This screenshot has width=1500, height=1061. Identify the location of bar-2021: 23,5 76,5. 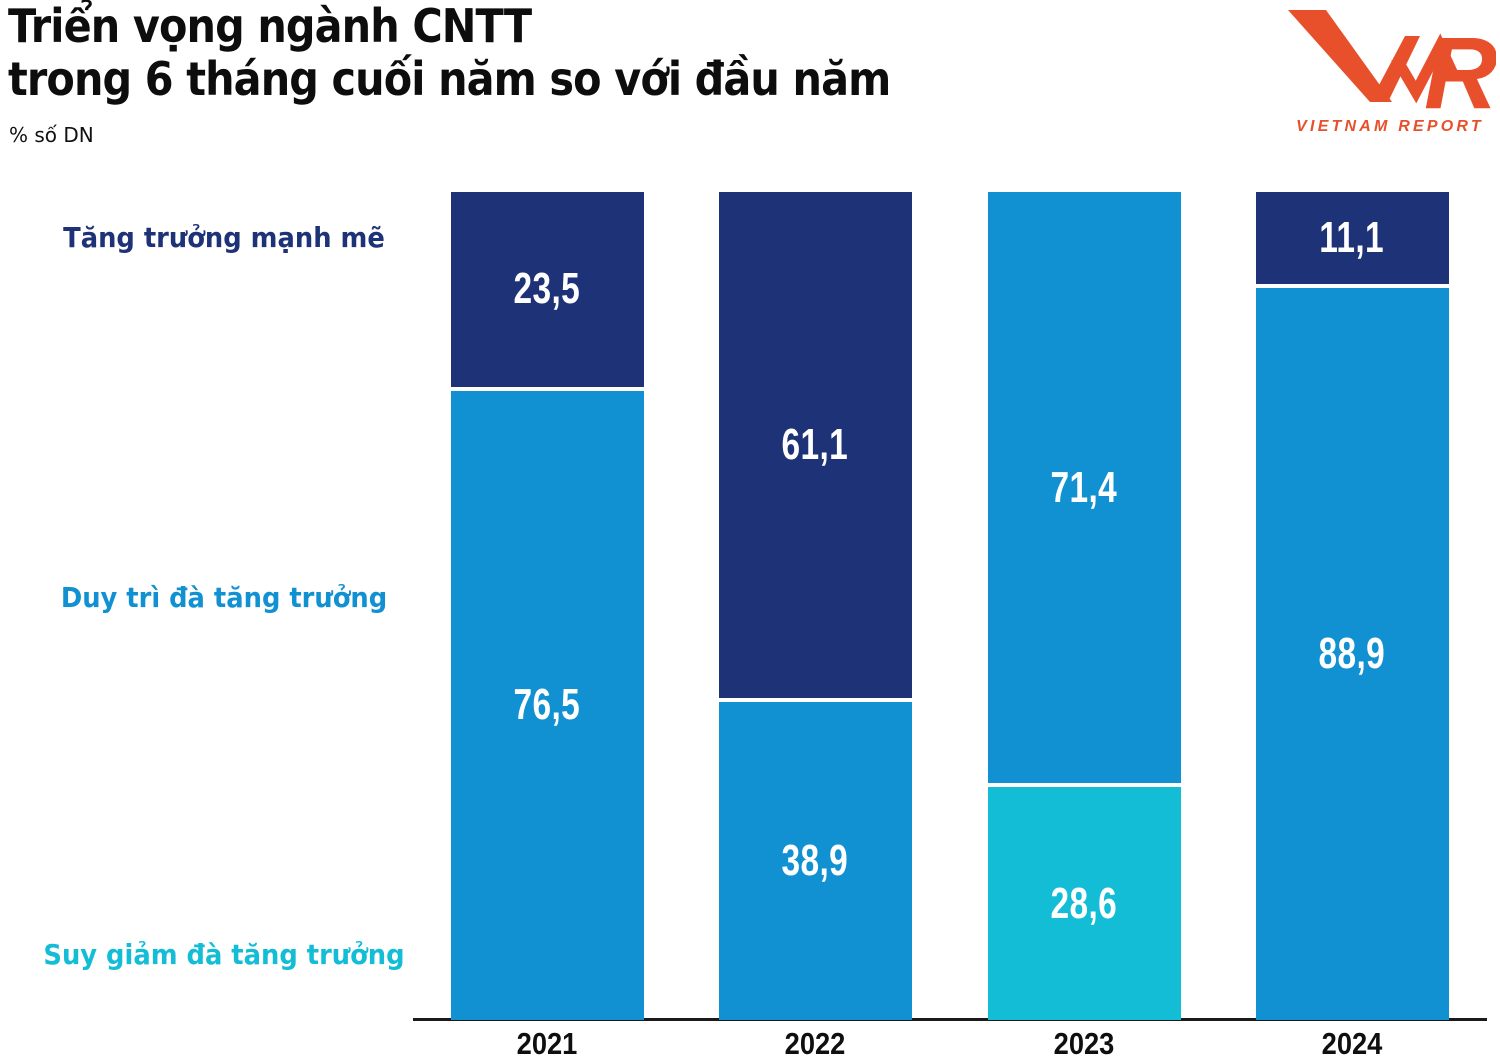
(547, 606).